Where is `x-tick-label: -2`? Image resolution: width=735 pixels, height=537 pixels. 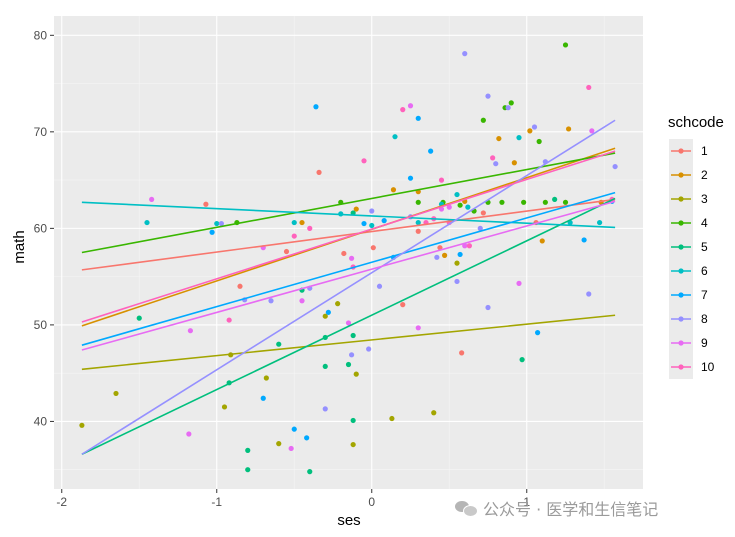 x-tick-label: -2 is located at coordinates (61, 502).